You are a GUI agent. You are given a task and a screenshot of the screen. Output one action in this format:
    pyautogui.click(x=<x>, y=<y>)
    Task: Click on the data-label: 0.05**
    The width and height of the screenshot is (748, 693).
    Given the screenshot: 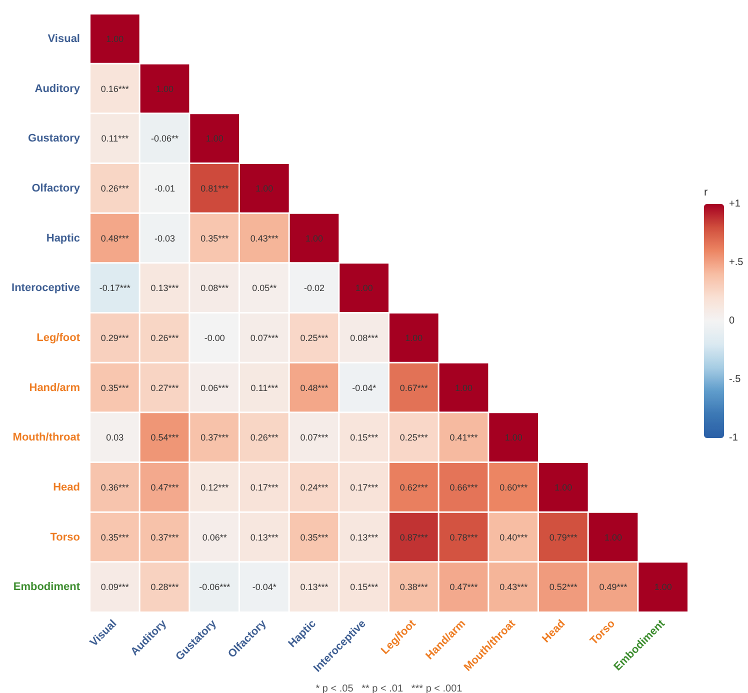 What is the action you would take?
    pyautogui.click(x=265, y=288)
    